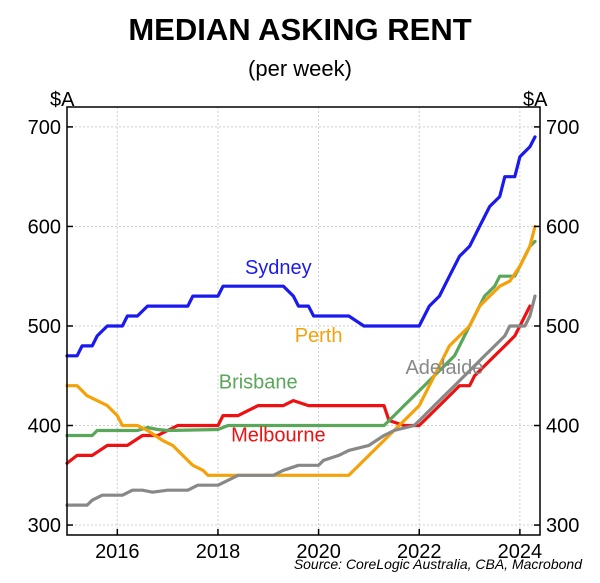 Image resolution: width=600 pixels, height=583 pixels. I want to click on series-label-brisbane: Brisbane, so click(258, 383).